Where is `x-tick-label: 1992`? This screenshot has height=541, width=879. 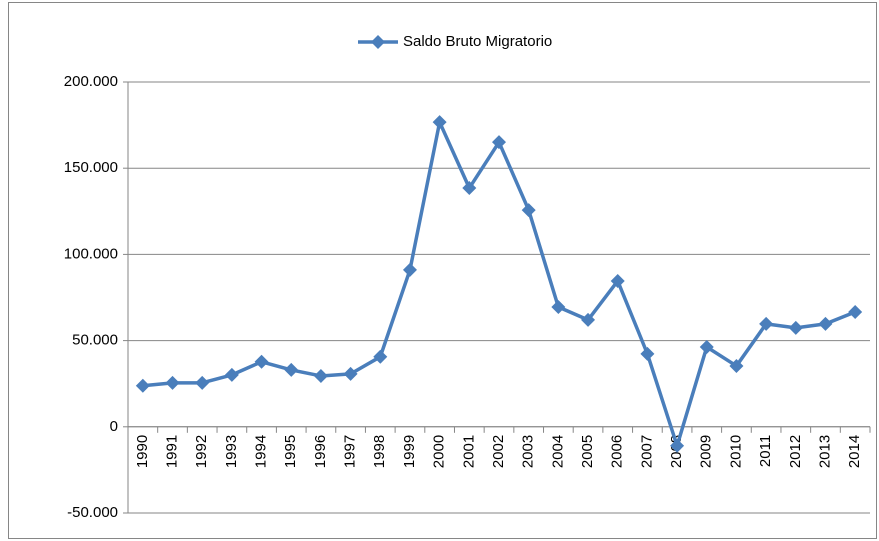
x-tick-label: 1992 is located at coordinates (201, 451).